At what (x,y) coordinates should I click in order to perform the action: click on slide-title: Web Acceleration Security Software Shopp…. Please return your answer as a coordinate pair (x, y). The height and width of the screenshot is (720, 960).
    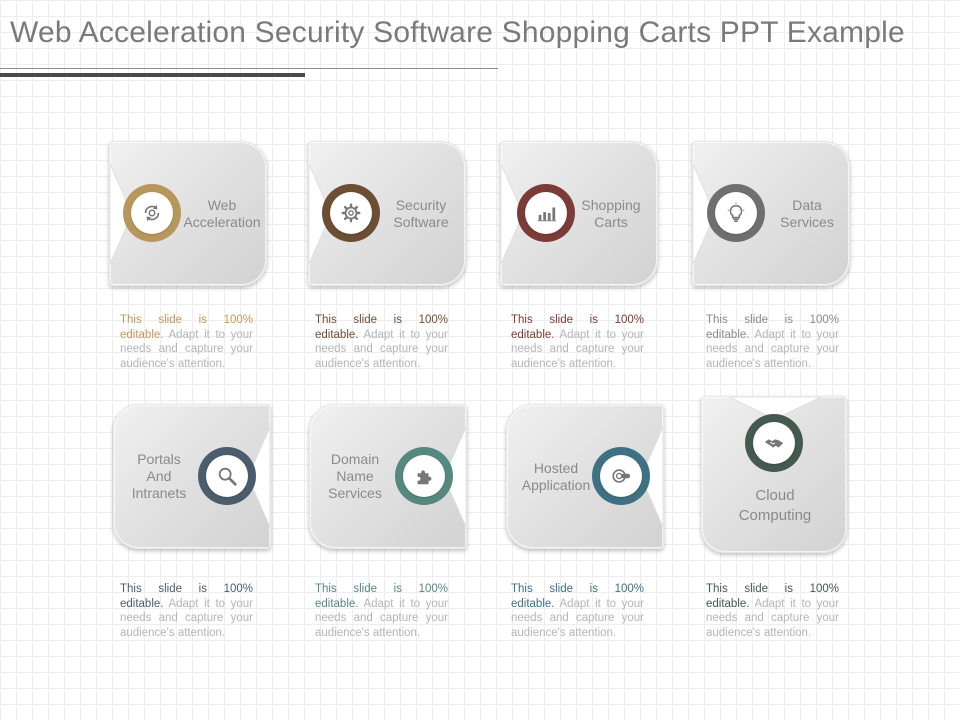
    Looking at the image, I should click on (457, 32).